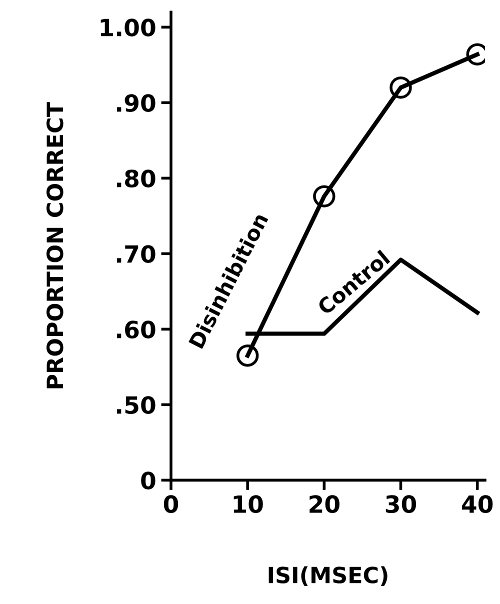  I want to click on x-tick-label: 20, so click(325, 504).